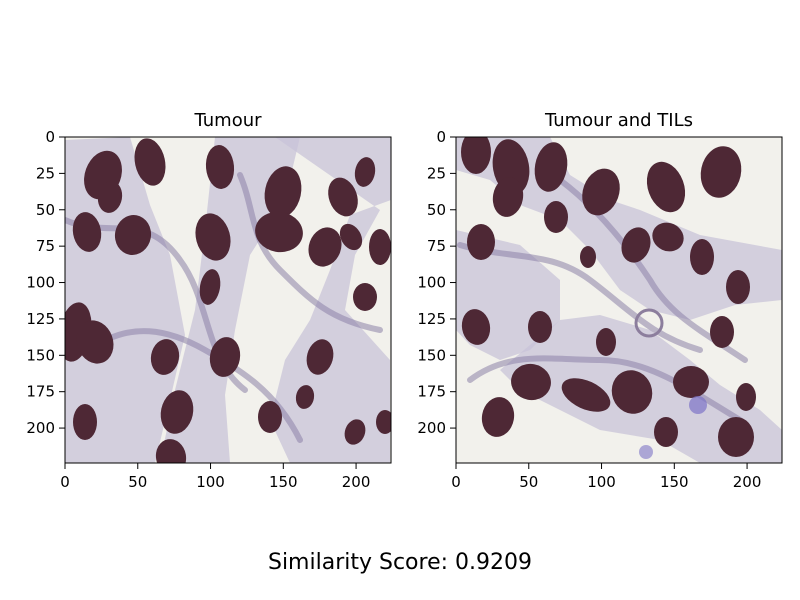 The height and width of the screenshot is (600, 800). Describe the element at coordinates (400, 562) in the screenshot. I see `similarity-score-text: Similarity Score: 0.9209` at that location.